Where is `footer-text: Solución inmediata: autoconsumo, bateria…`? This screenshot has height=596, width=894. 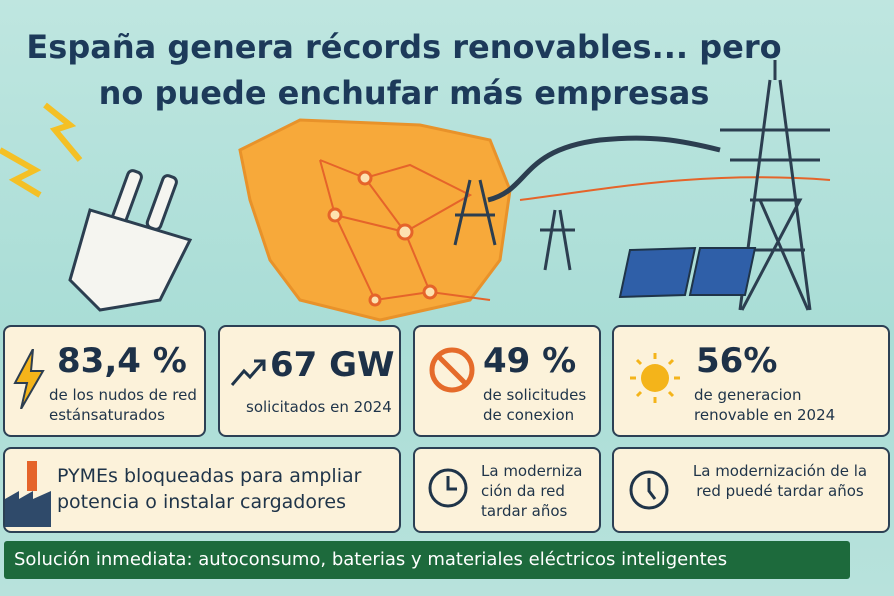
footer-text: Solución inmediata: autoconsumo, bateria… is located at coordinates (371, 559).